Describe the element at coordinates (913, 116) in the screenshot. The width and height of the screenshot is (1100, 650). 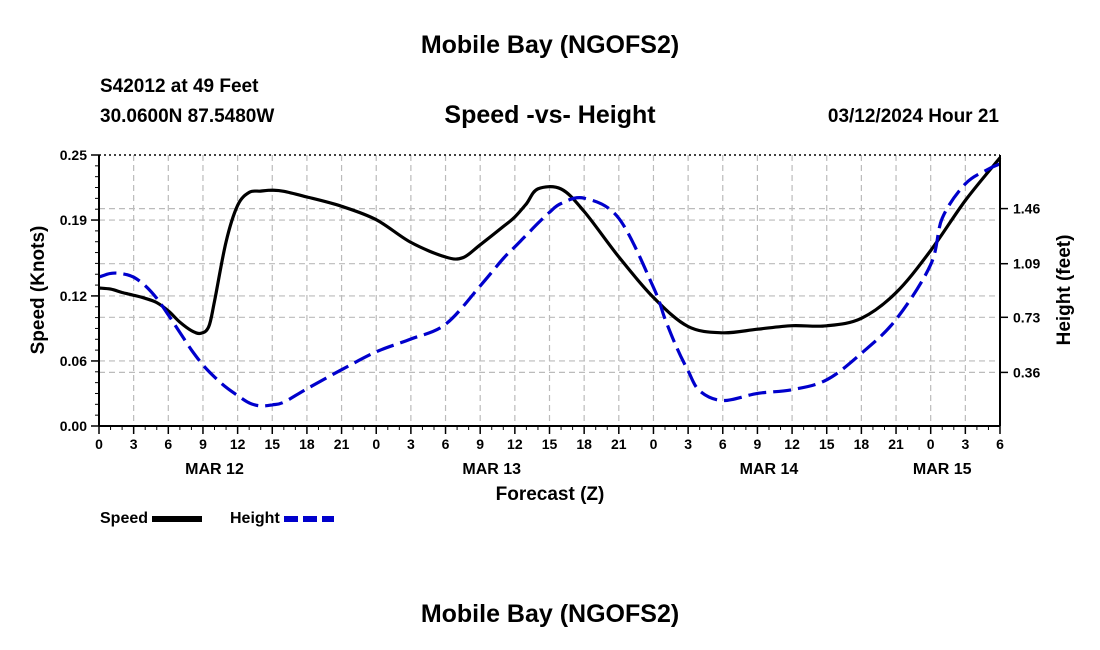
I see `forecast-datetime: 03/12/2024 Hour 21` at that location.